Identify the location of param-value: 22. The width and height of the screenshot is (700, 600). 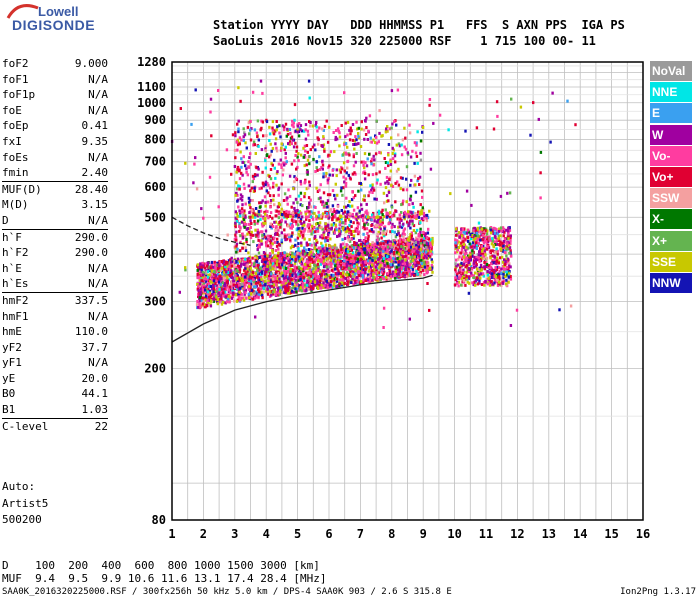
(101, 426).